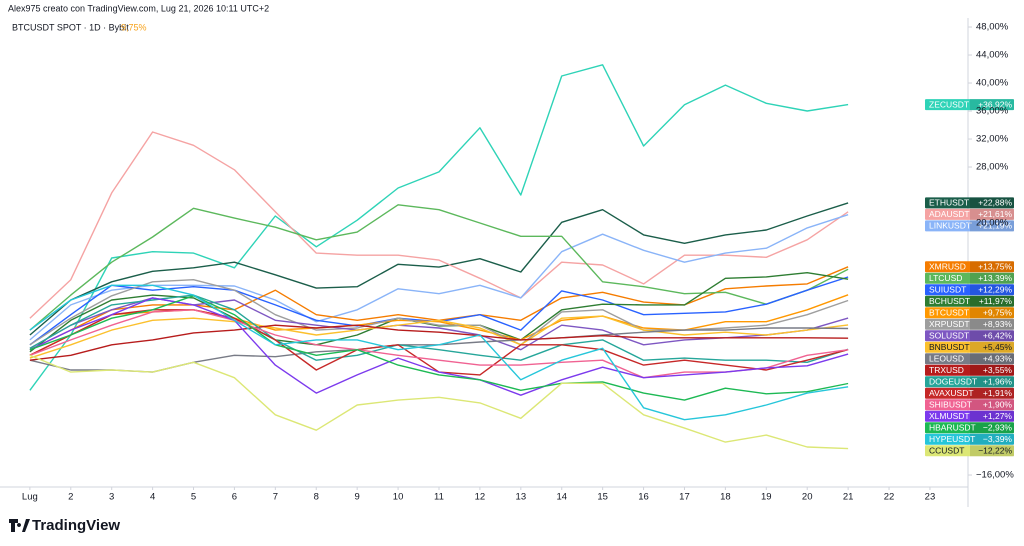 The image size is (1024, 546). I want to click on logo: TradingView, so click(64, 525).